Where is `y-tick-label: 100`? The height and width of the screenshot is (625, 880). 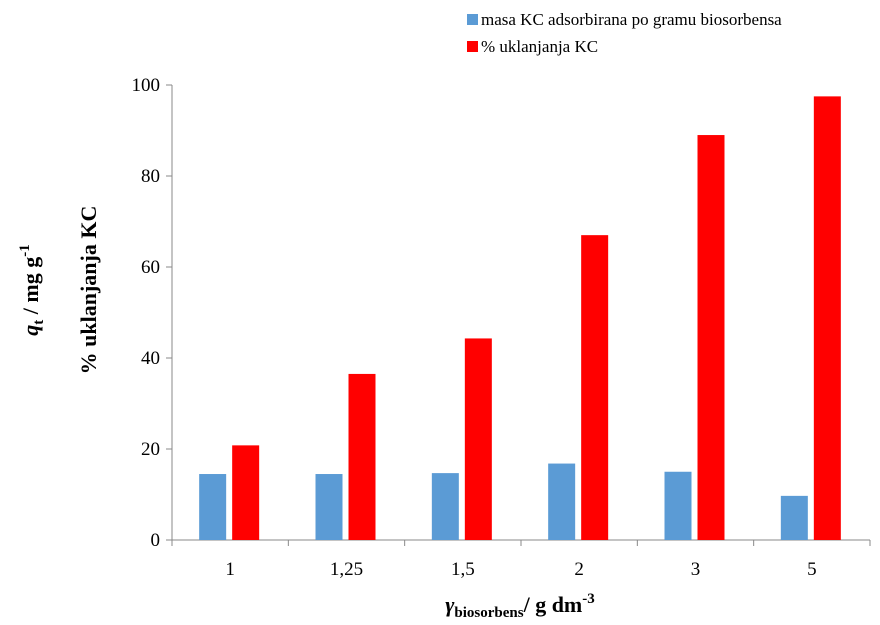
y-tick-label: 100 is located at coordinates (146, 85).